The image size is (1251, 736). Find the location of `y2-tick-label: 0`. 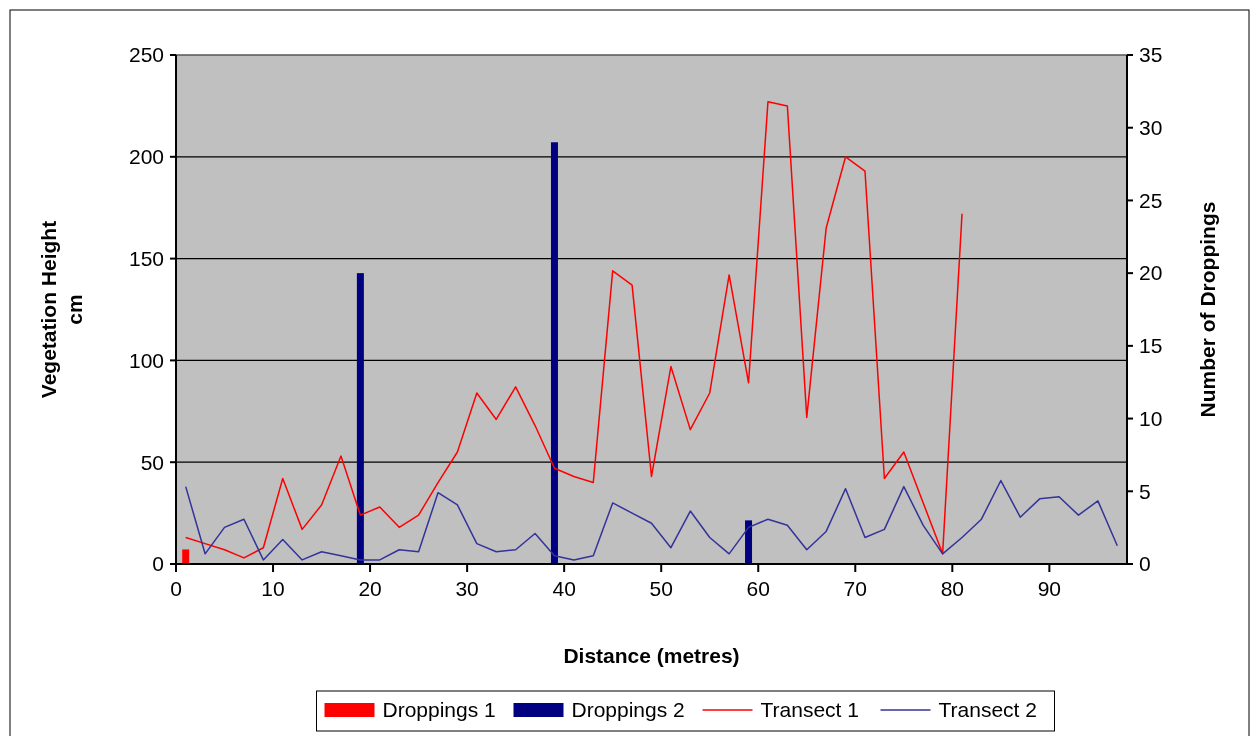

y2-tick-label: 0 is located at coordinates (1145, 564).